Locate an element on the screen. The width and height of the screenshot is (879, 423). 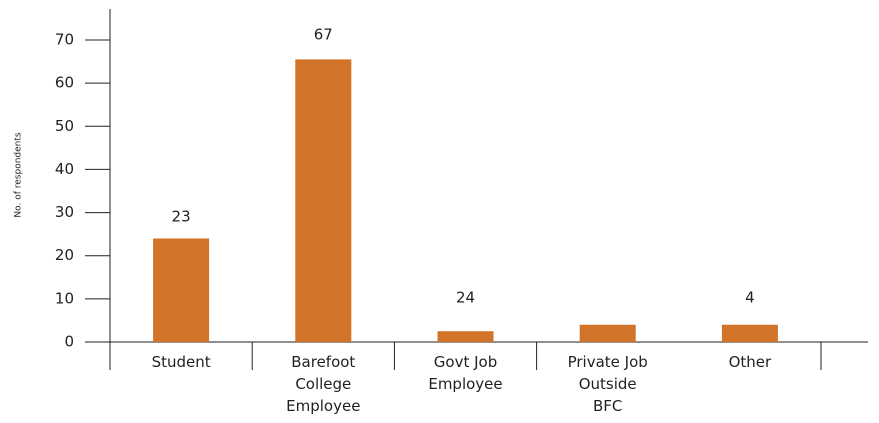
y-tick-label: 30 is located at coordinates (64, 212).